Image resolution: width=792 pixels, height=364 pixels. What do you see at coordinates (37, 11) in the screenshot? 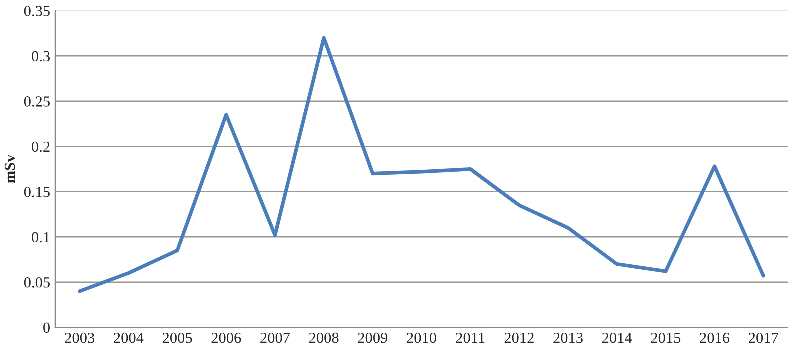
I see `y-tick-label: 0.35` at bounding box center [37, 11].